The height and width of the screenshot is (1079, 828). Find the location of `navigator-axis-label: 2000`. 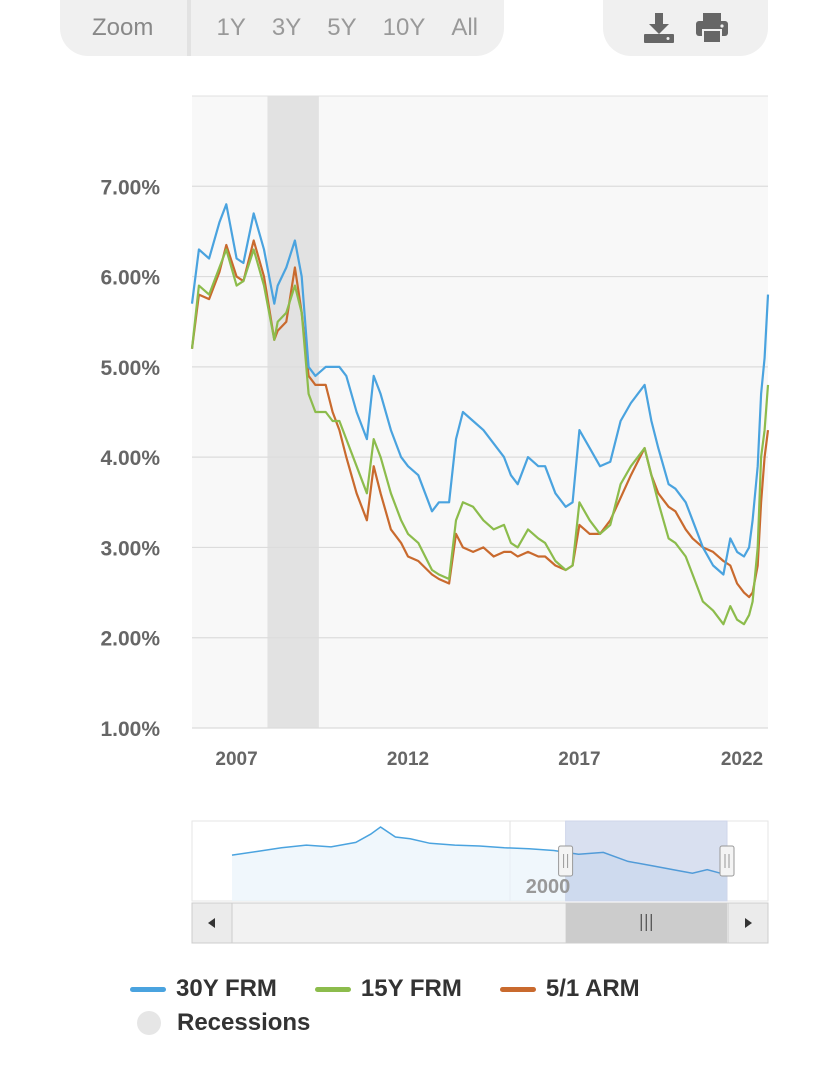

navigator-axis-label: 2000 is located at coordinates (548, 887).